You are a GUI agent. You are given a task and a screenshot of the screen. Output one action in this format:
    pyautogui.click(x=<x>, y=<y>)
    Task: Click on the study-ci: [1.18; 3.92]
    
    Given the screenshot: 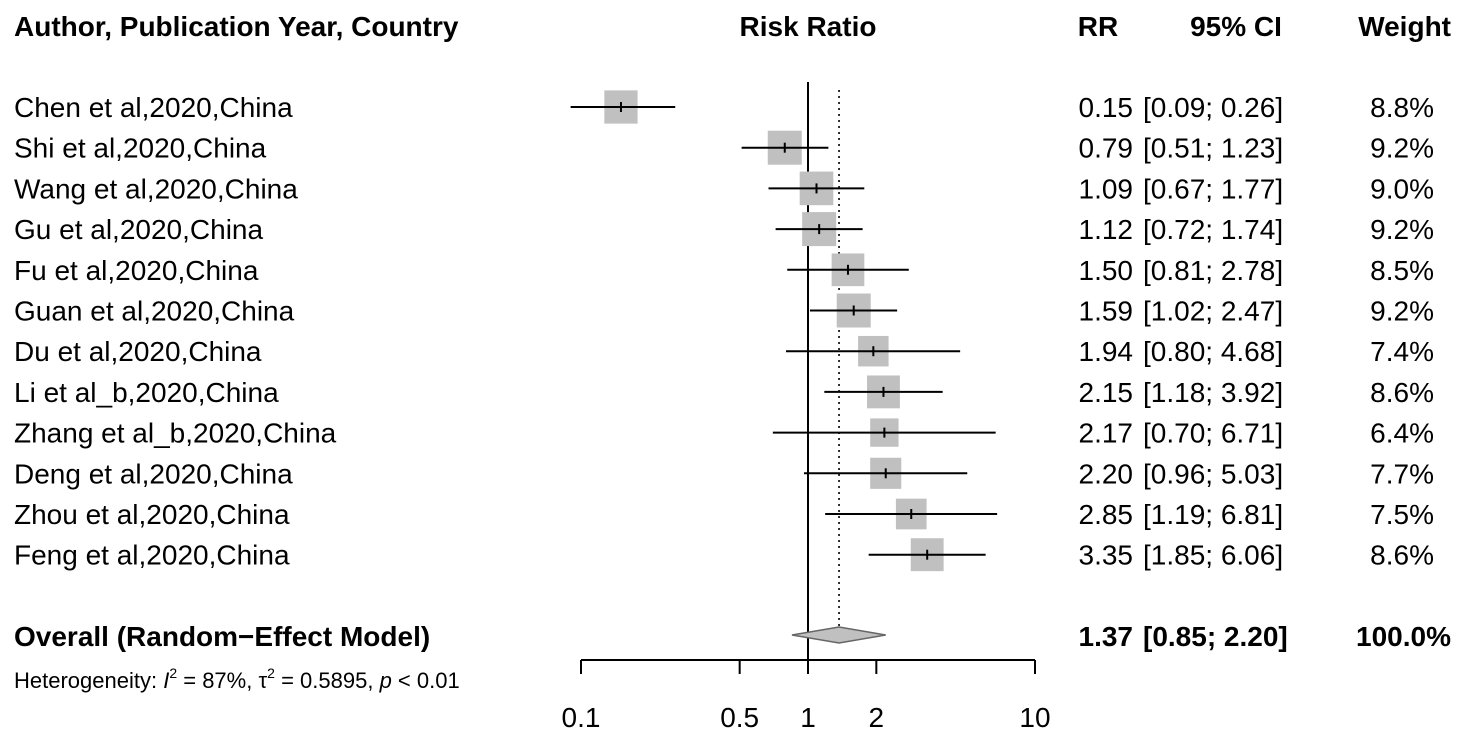 What is the action you would take?
    pyautogui.click(x=1213, y=392)
    